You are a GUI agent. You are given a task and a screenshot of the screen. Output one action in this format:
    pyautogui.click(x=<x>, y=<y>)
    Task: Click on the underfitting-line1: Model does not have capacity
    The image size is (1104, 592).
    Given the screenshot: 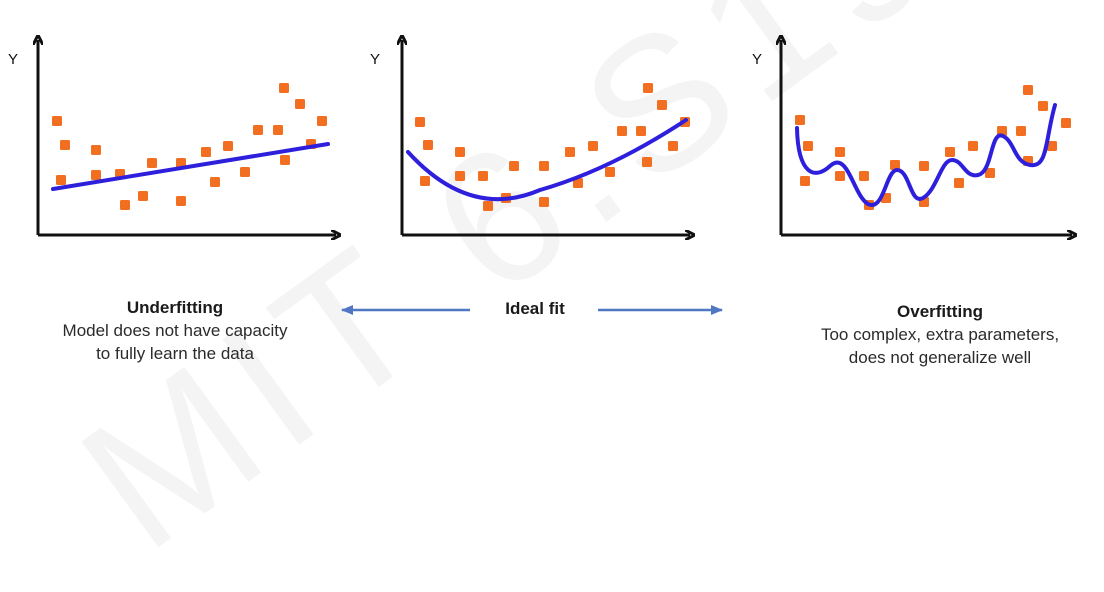 What is the action you would take?
    pyautogui.click(x=175, y=330)
    